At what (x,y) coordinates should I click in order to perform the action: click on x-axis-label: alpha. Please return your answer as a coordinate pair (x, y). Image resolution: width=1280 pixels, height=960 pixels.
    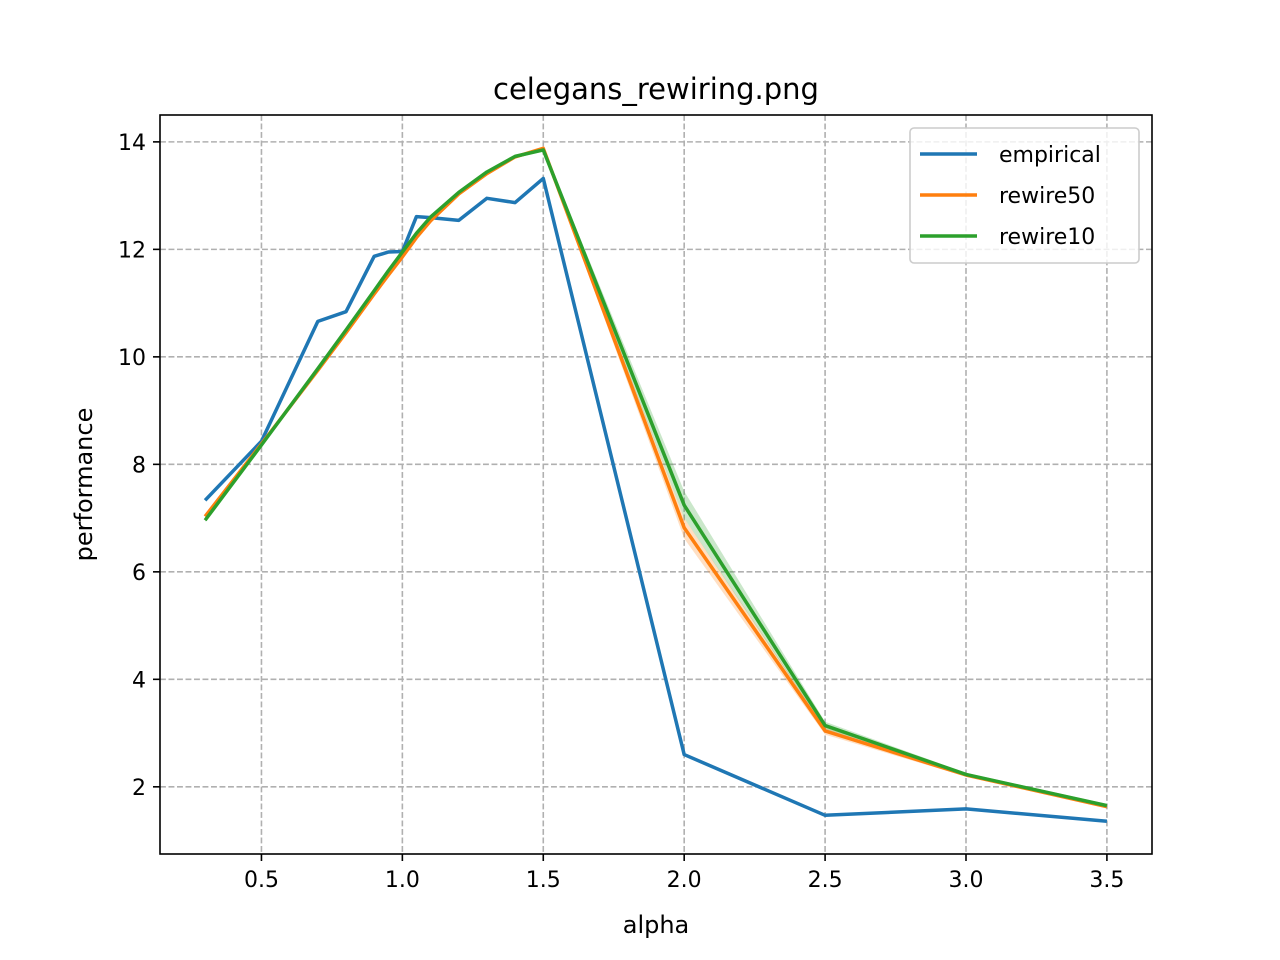
    Looking at the image, I should click on (656, 925).